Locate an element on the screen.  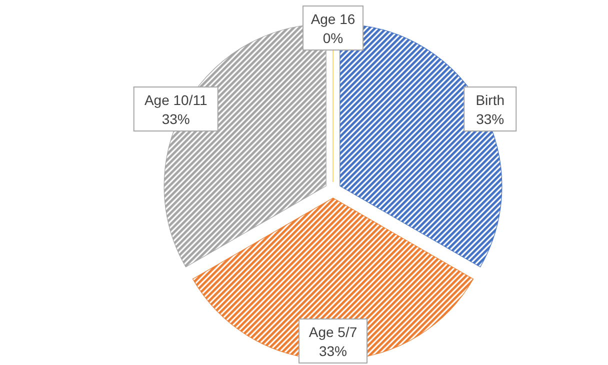
text: 0% is located at coordinates (333, 38).